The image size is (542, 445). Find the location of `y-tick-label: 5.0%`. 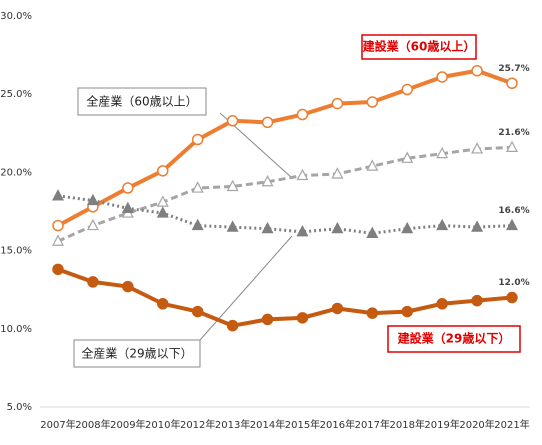

y-tick-label: 5.0% is located at coordinates (19, 407).